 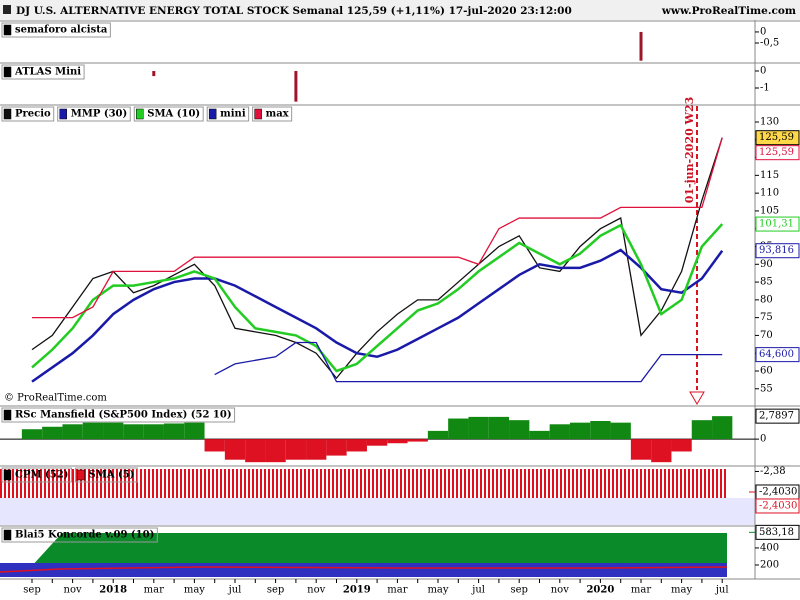 I want to click on copyright: © ProRealTime.com, so click(x=55, y=398).